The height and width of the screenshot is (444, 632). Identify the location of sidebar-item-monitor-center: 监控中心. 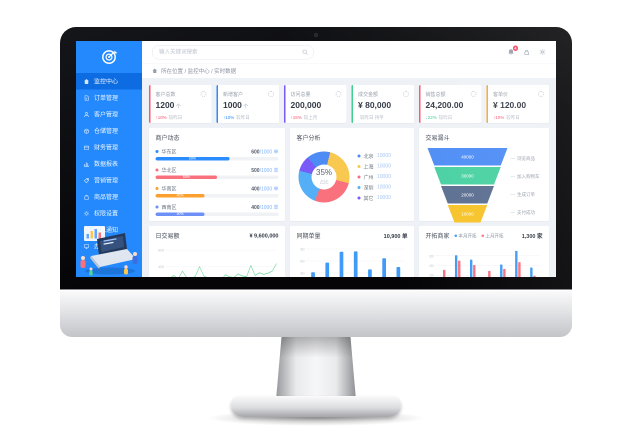
(109, 81).